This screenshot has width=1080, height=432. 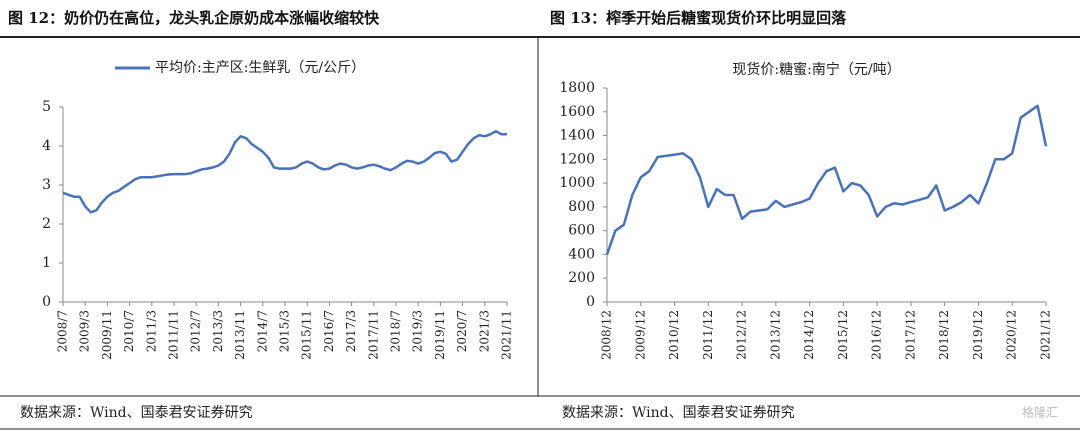 I want to click on y-tick-label: 2, so click(x=46, y=224).